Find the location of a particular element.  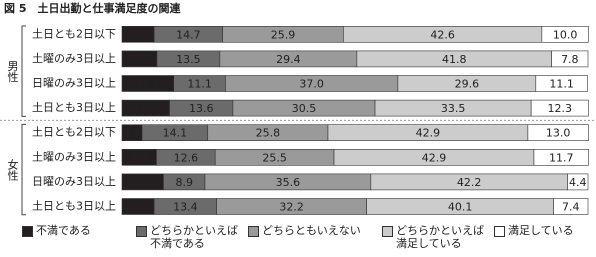

value-label: 40.1 is located at coordinates (460, 207).